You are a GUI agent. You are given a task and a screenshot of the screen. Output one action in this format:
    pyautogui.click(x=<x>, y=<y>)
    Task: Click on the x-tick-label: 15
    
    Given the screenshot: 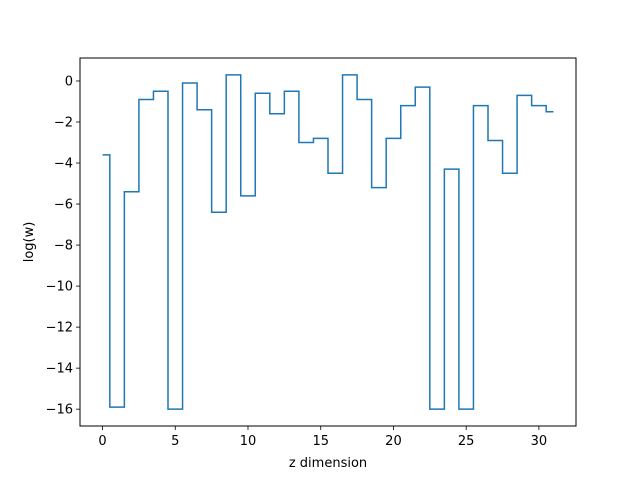 What is the action you would take?
    pyautogui.click(x=320, y=441)
    